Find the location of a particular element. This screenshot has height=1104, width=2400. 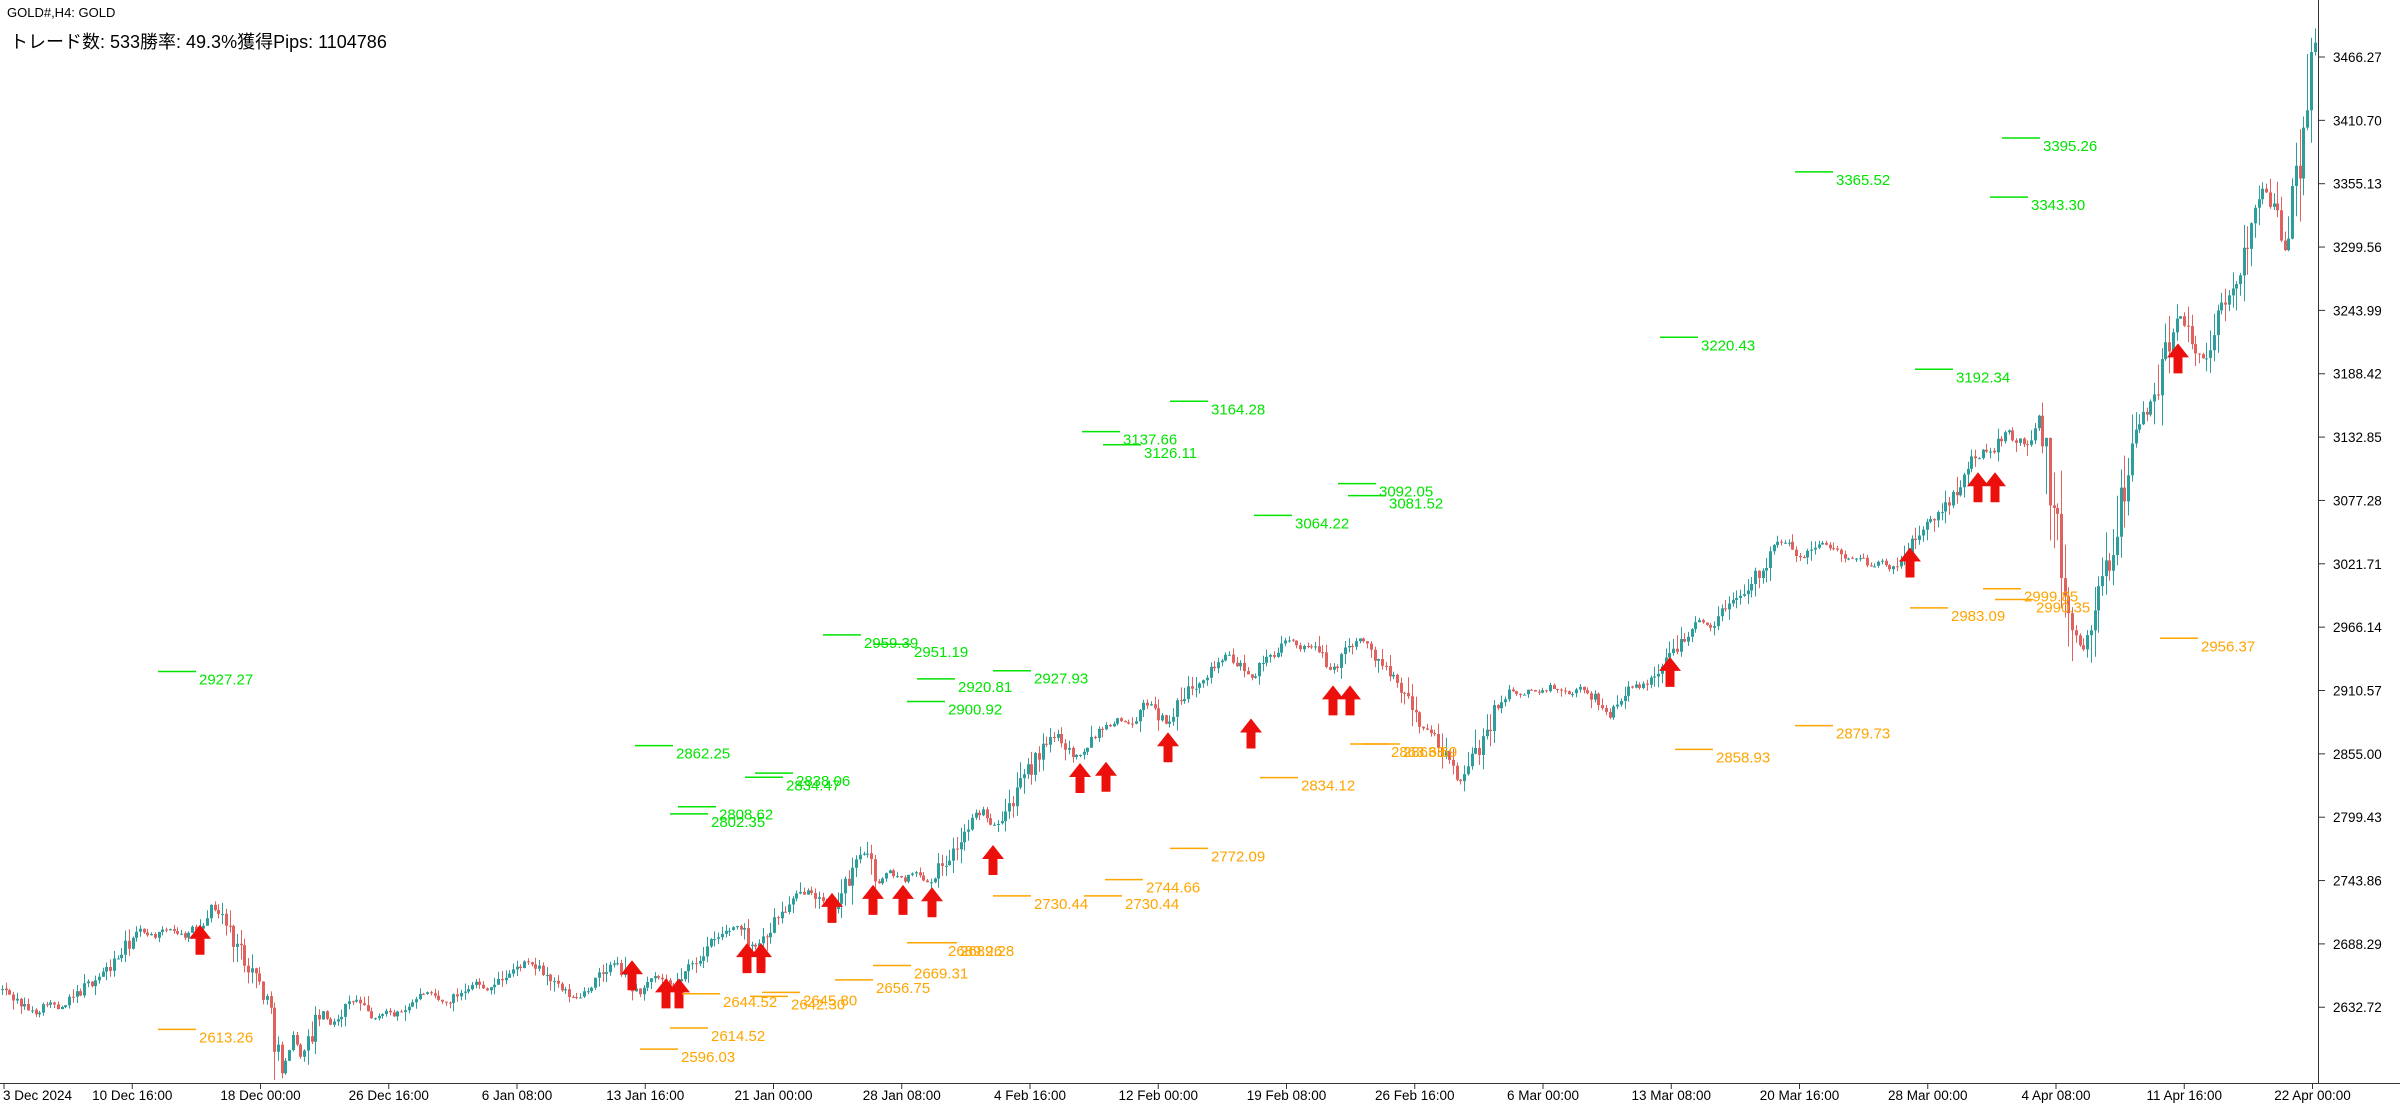

tp-price-label: 2959.39 is located at coordinates (891, 643).